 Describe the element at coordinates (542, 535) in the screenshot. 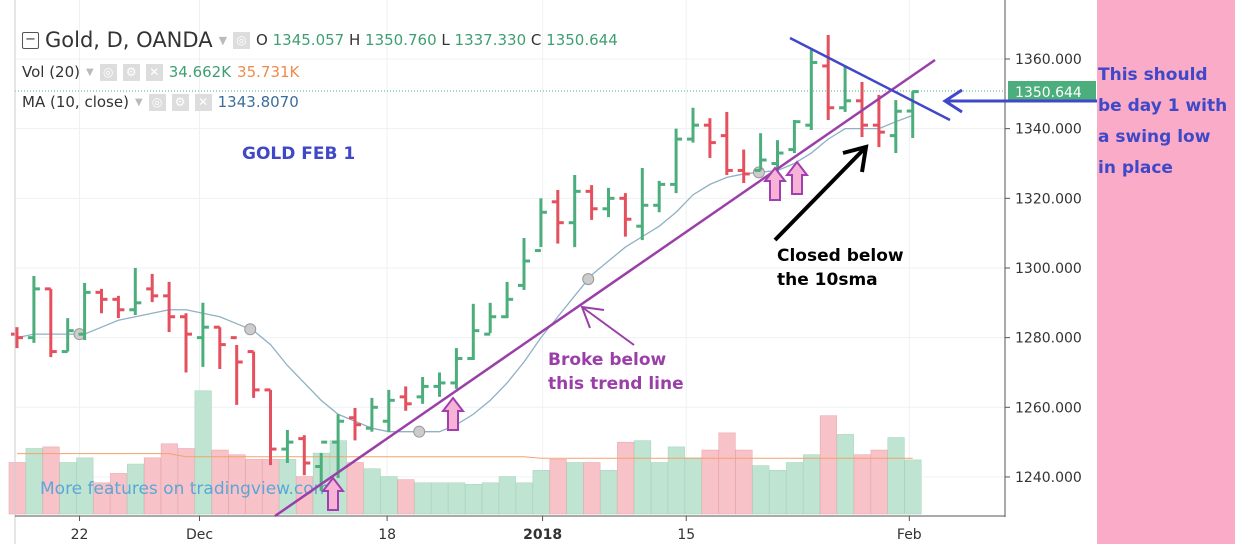

I see `x-tick-label: 2018` at that location.